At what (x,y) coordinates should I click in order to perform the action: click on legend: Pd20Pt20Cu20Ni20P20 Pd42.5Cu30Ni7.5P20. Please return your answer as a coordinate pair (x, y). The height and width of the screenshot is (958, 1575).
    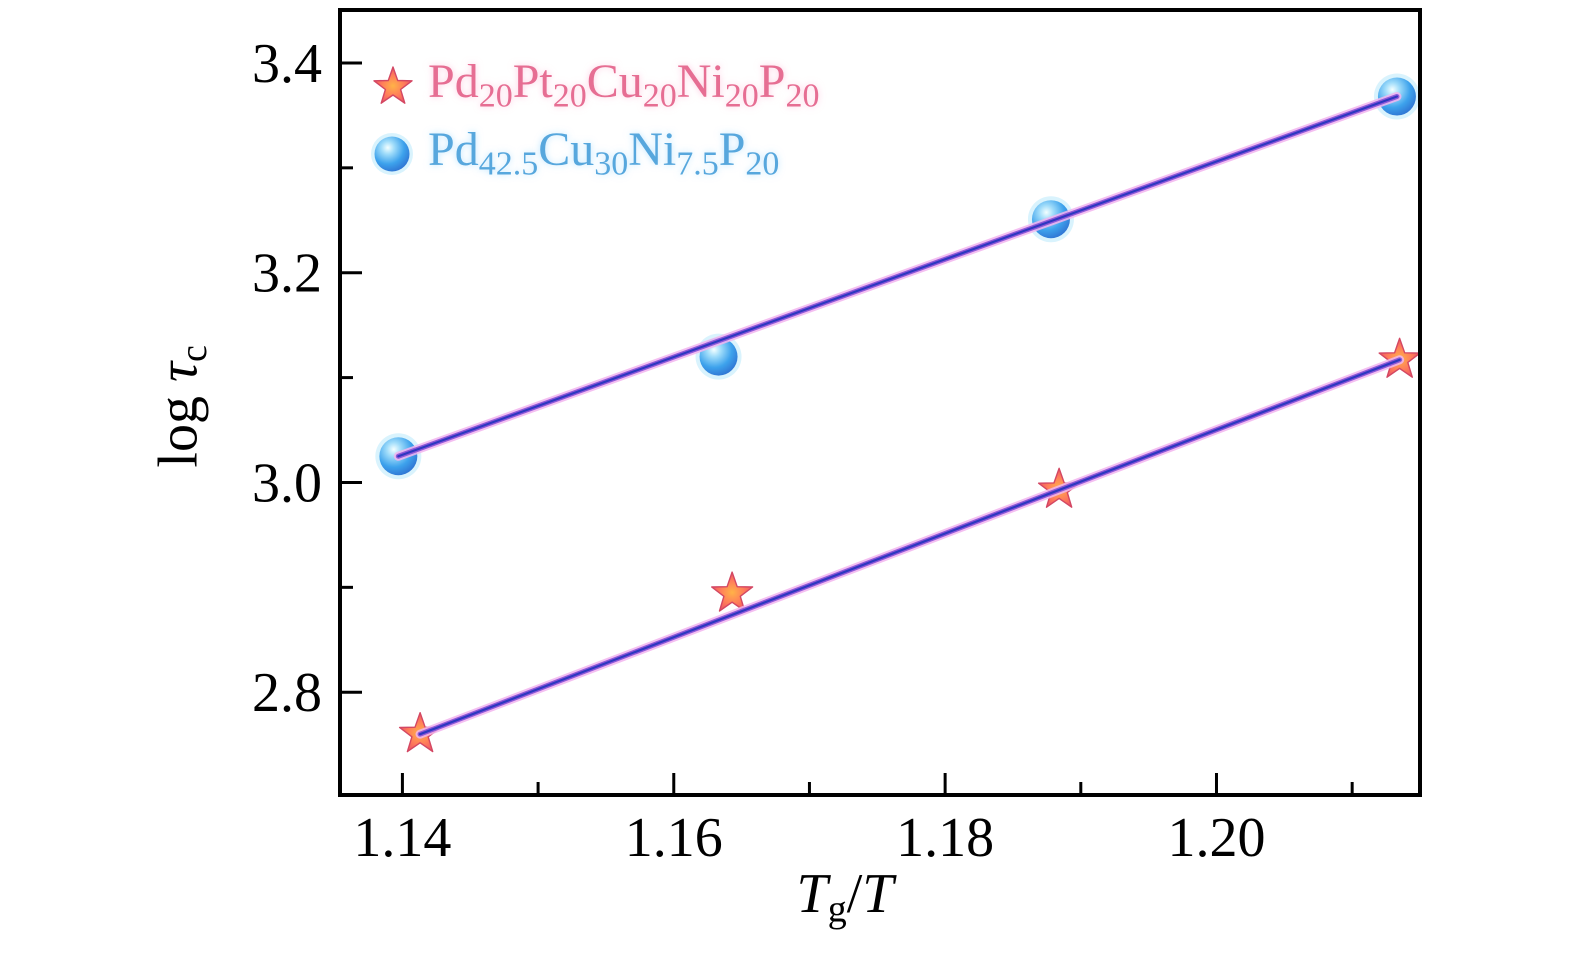
    Looking at the image, I should click on (594, 120).